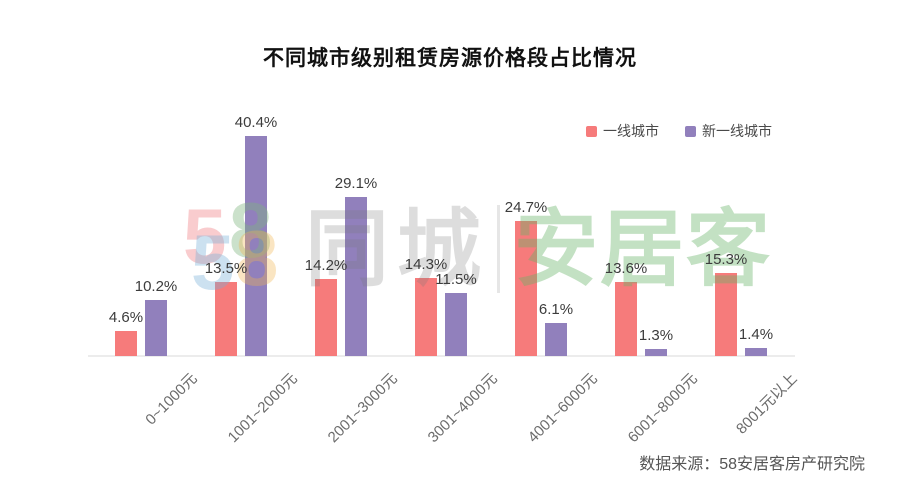  I want to click on category-label: 6001~8000元, so click(662, 408).